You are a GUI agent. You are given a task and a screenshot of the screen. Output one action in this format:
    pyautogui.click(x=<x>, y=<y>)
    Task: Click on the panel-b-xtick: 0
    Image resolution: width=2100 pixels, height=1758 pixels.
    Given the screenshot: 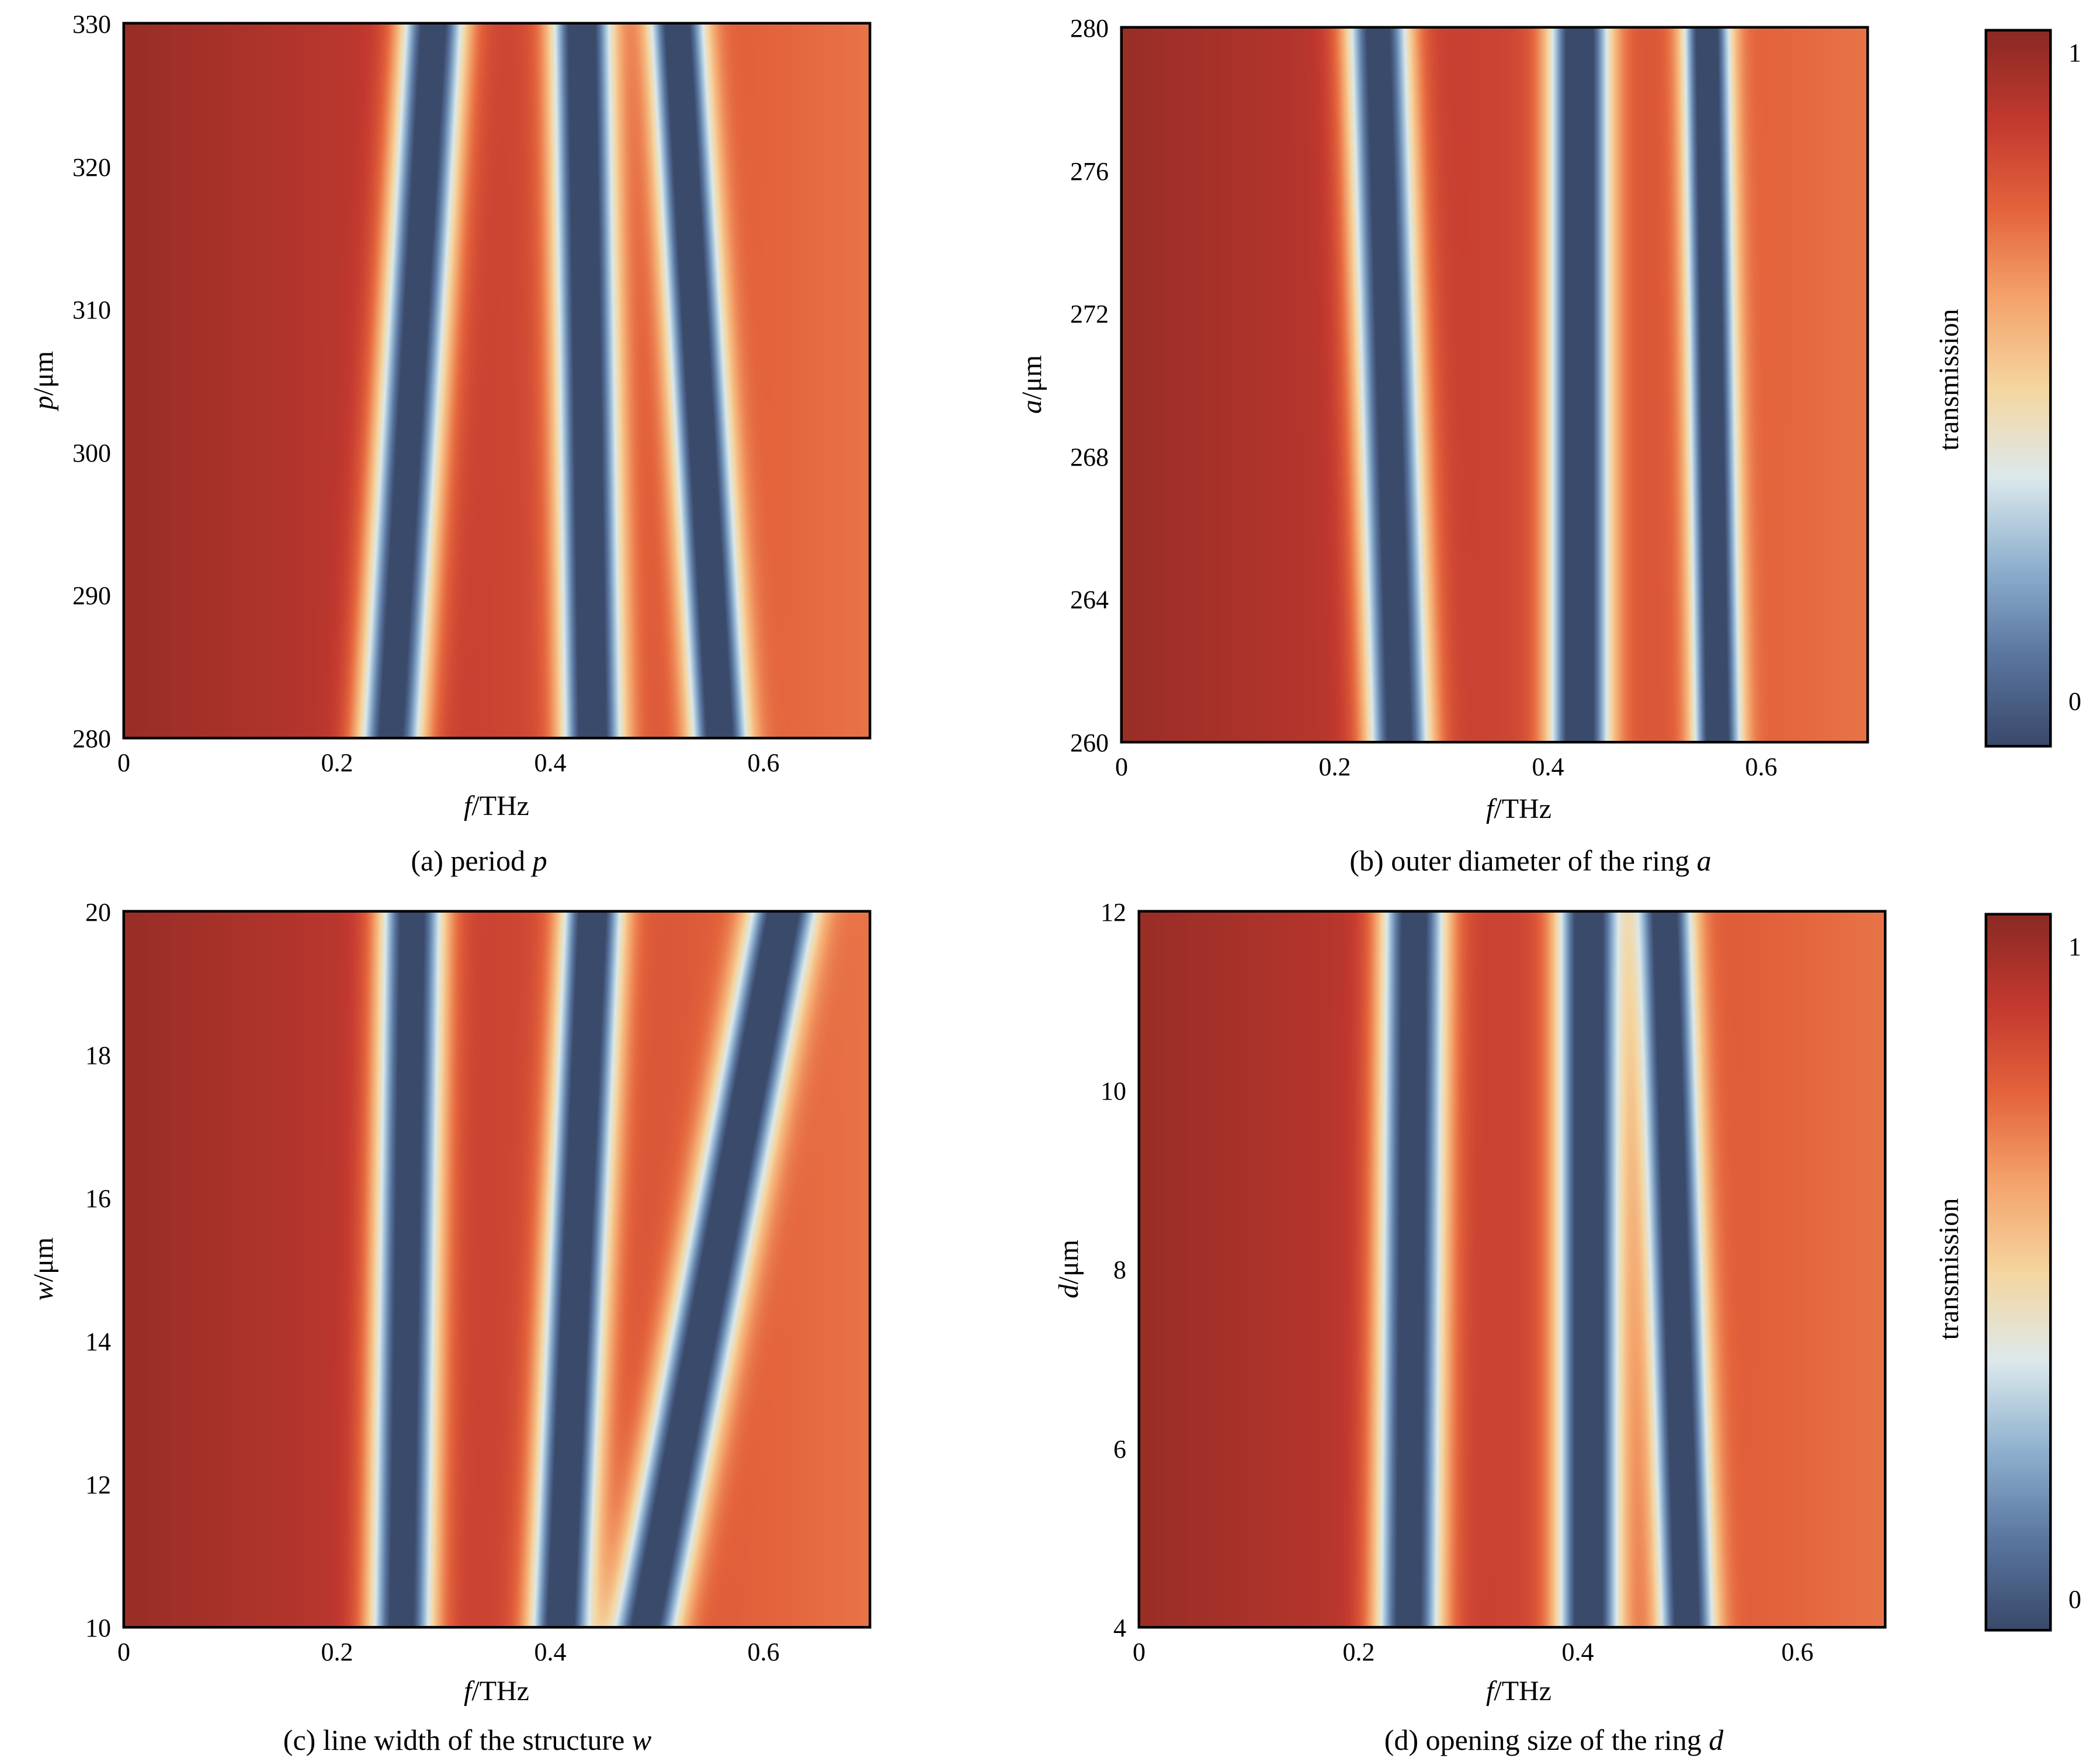 What is the action you would take?
    pyautogui.click(x=1121, y=767)
    